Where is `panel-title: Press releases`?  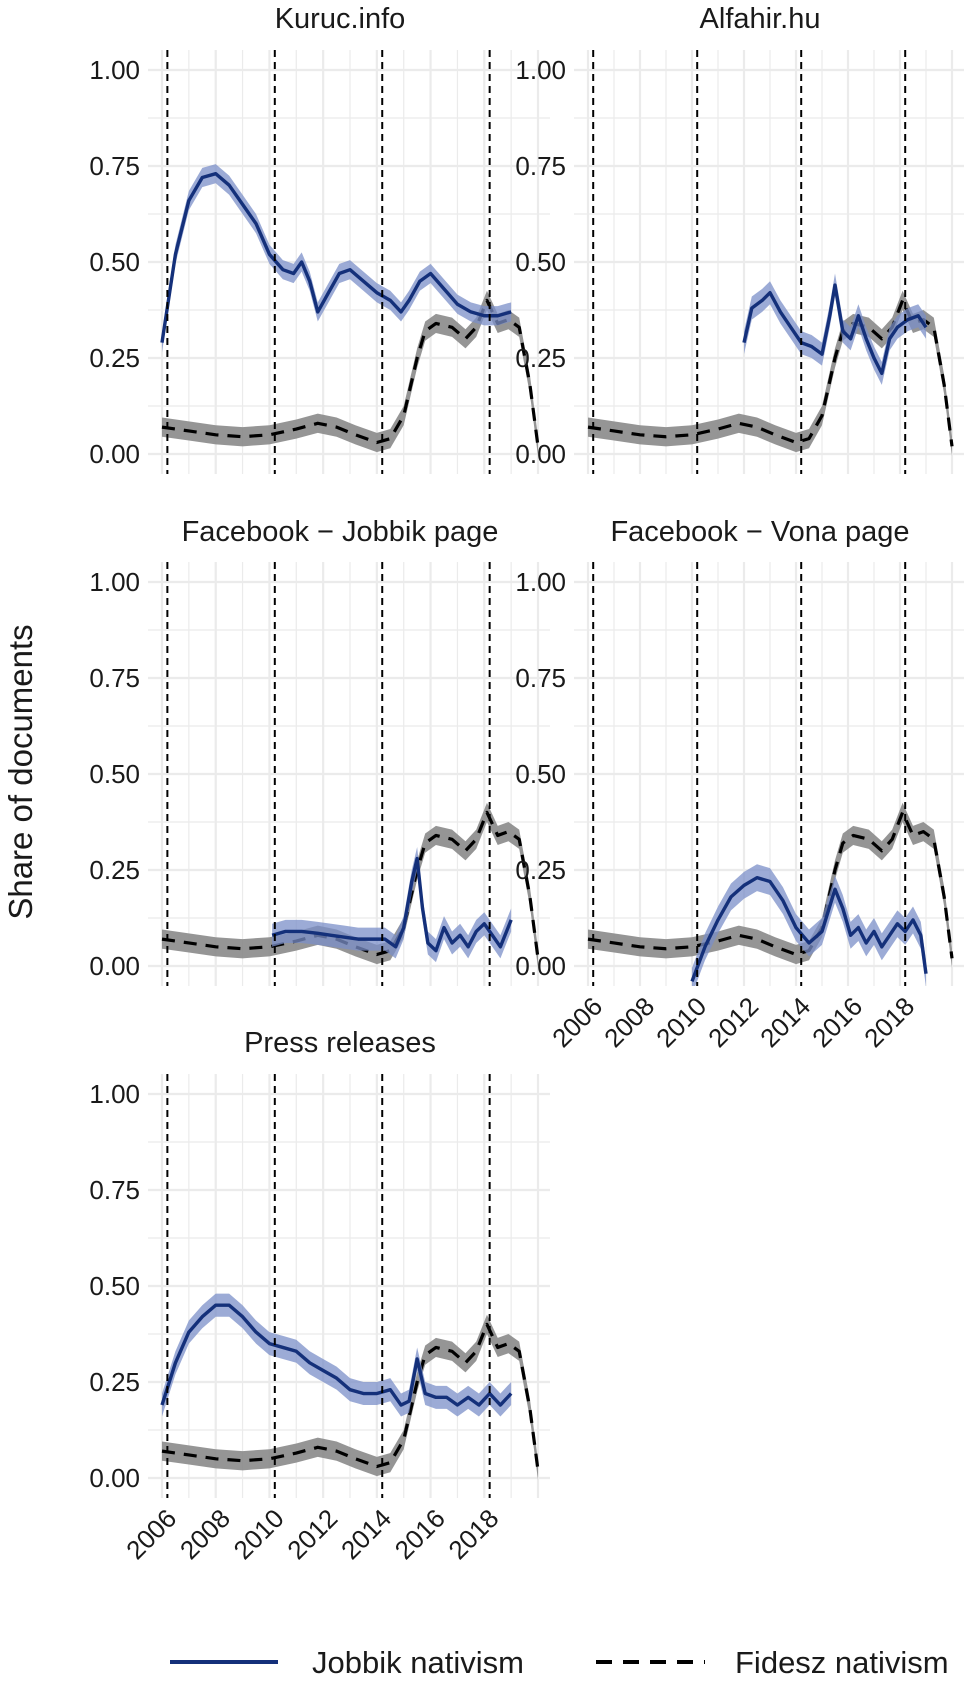 panel-title: Press releases is located at coordinates (340, 1043).